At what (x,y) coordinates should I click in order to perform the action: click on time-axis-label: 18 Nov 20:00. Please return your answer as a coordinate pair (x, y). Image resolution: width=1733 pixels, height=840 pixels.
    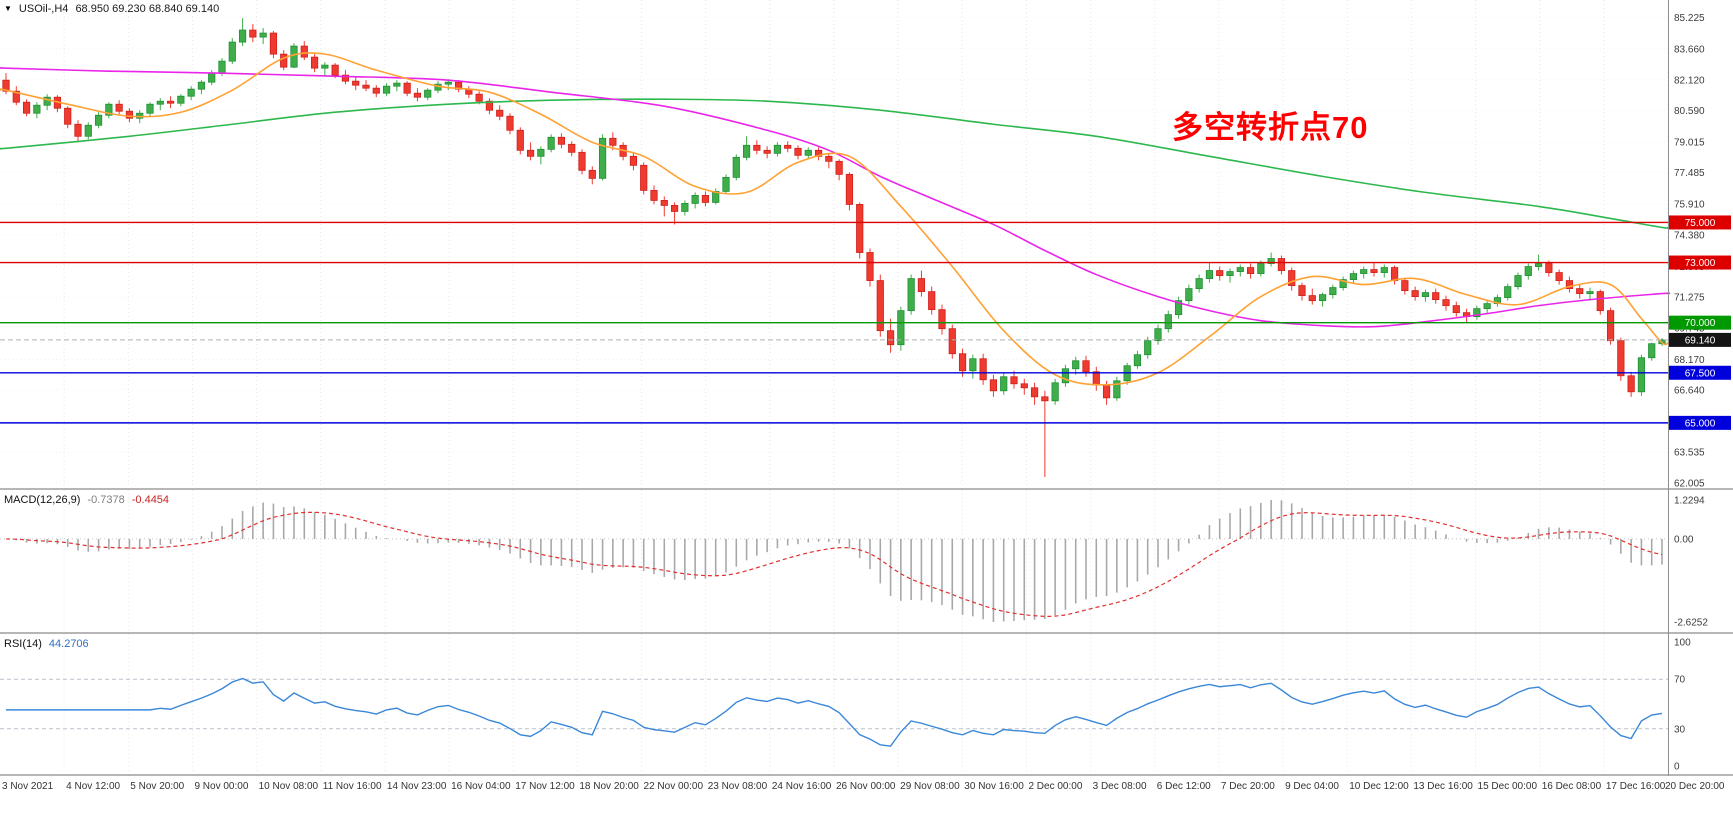
    Looking at the image, I should click on (609, 786).